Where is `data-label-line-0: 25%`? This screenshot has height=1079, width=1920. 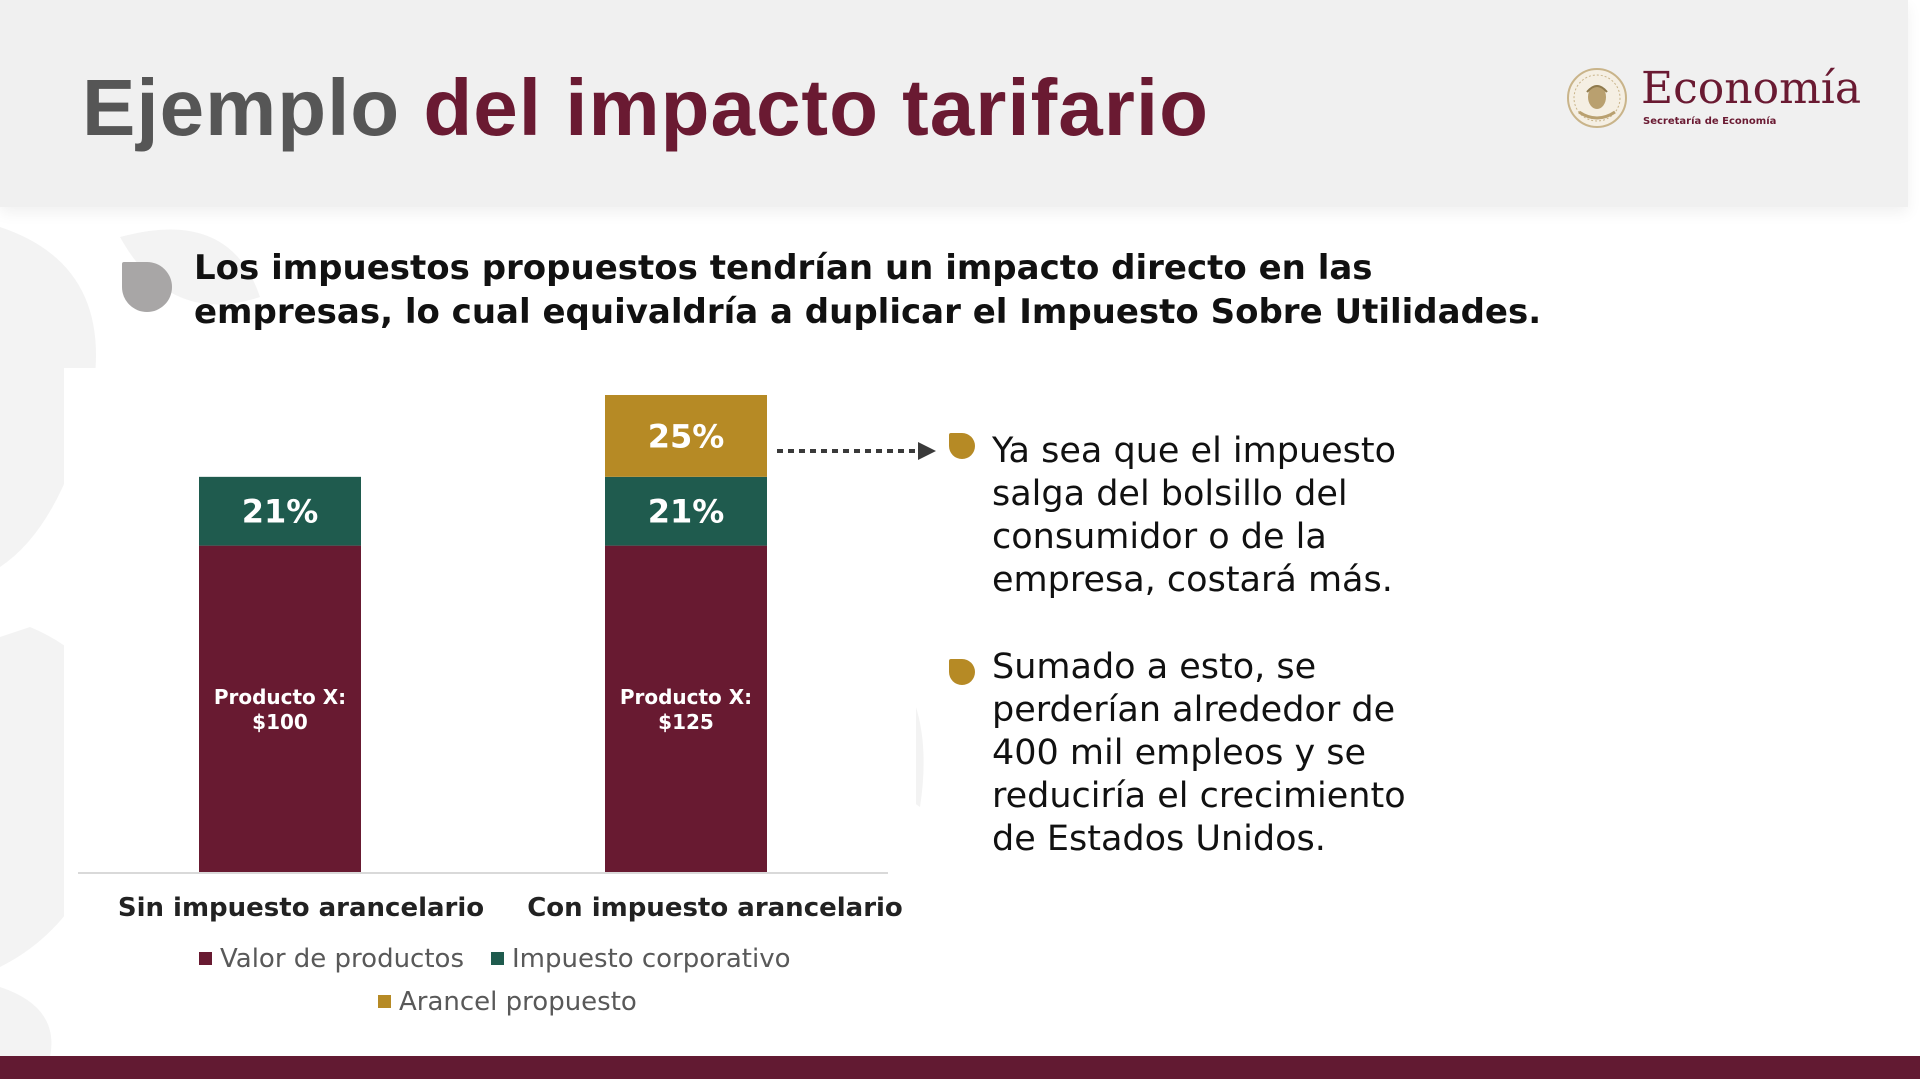
data-label-line-0: 25% is located at coordinates (686, 436).